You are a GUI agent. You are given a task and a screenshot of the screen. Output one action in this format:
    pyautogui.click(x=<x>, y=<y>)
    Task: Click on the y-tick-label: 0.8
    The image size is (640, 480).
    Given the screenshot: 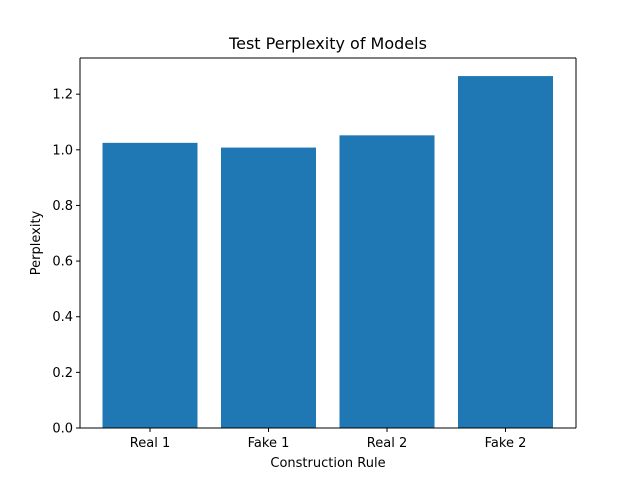 What is the action you would take?
    pyautogui.click(x=62, y=206)
    